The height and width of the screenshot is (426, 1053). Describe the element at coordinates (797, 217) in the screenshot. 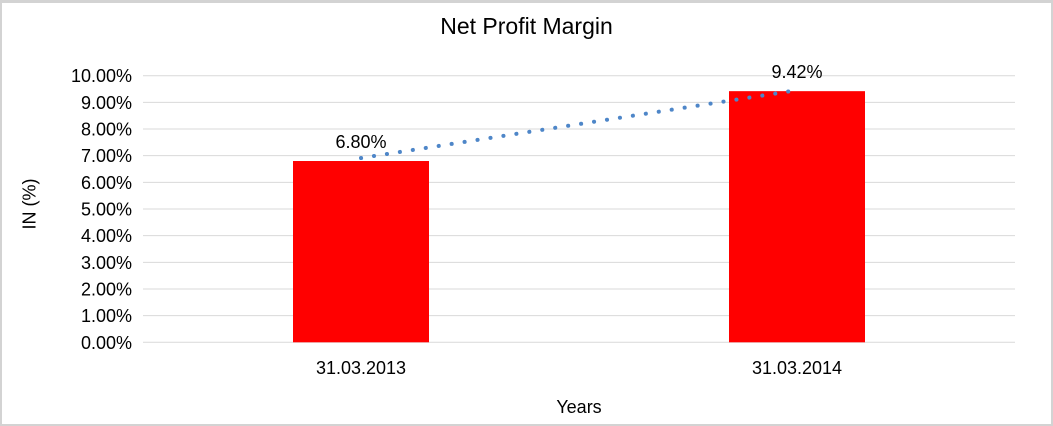

I see `bar-31.03.2014` at that location.